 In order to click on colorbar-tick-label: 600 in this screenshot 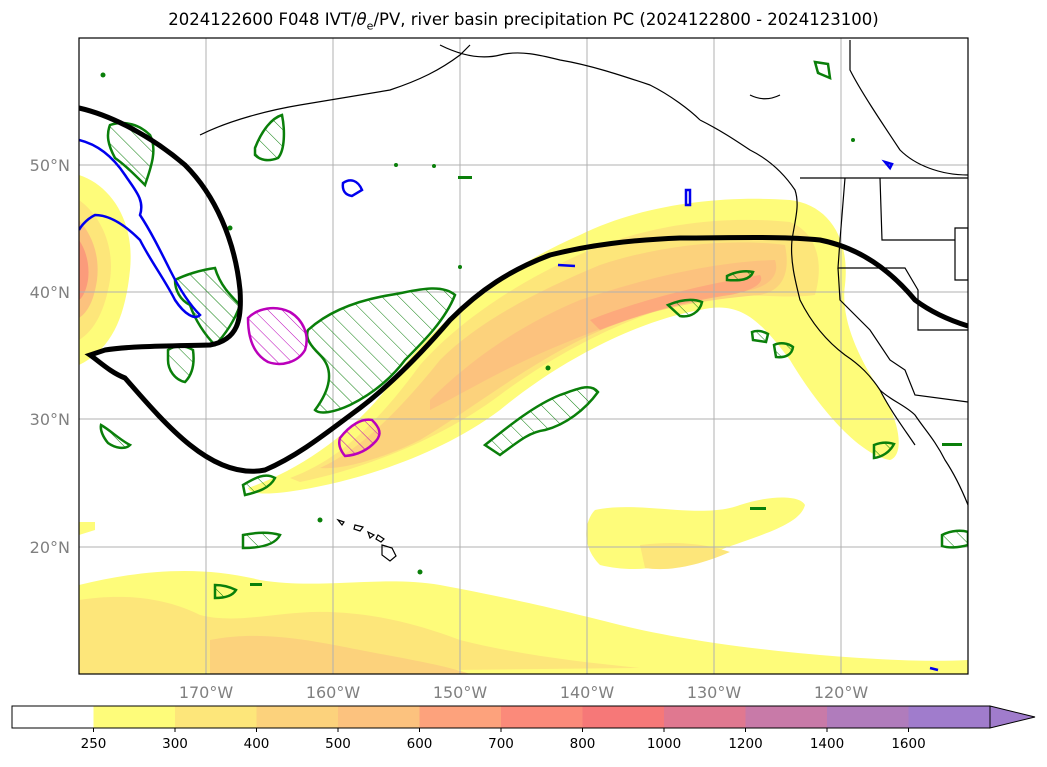, I will do `click(420, 744)`.